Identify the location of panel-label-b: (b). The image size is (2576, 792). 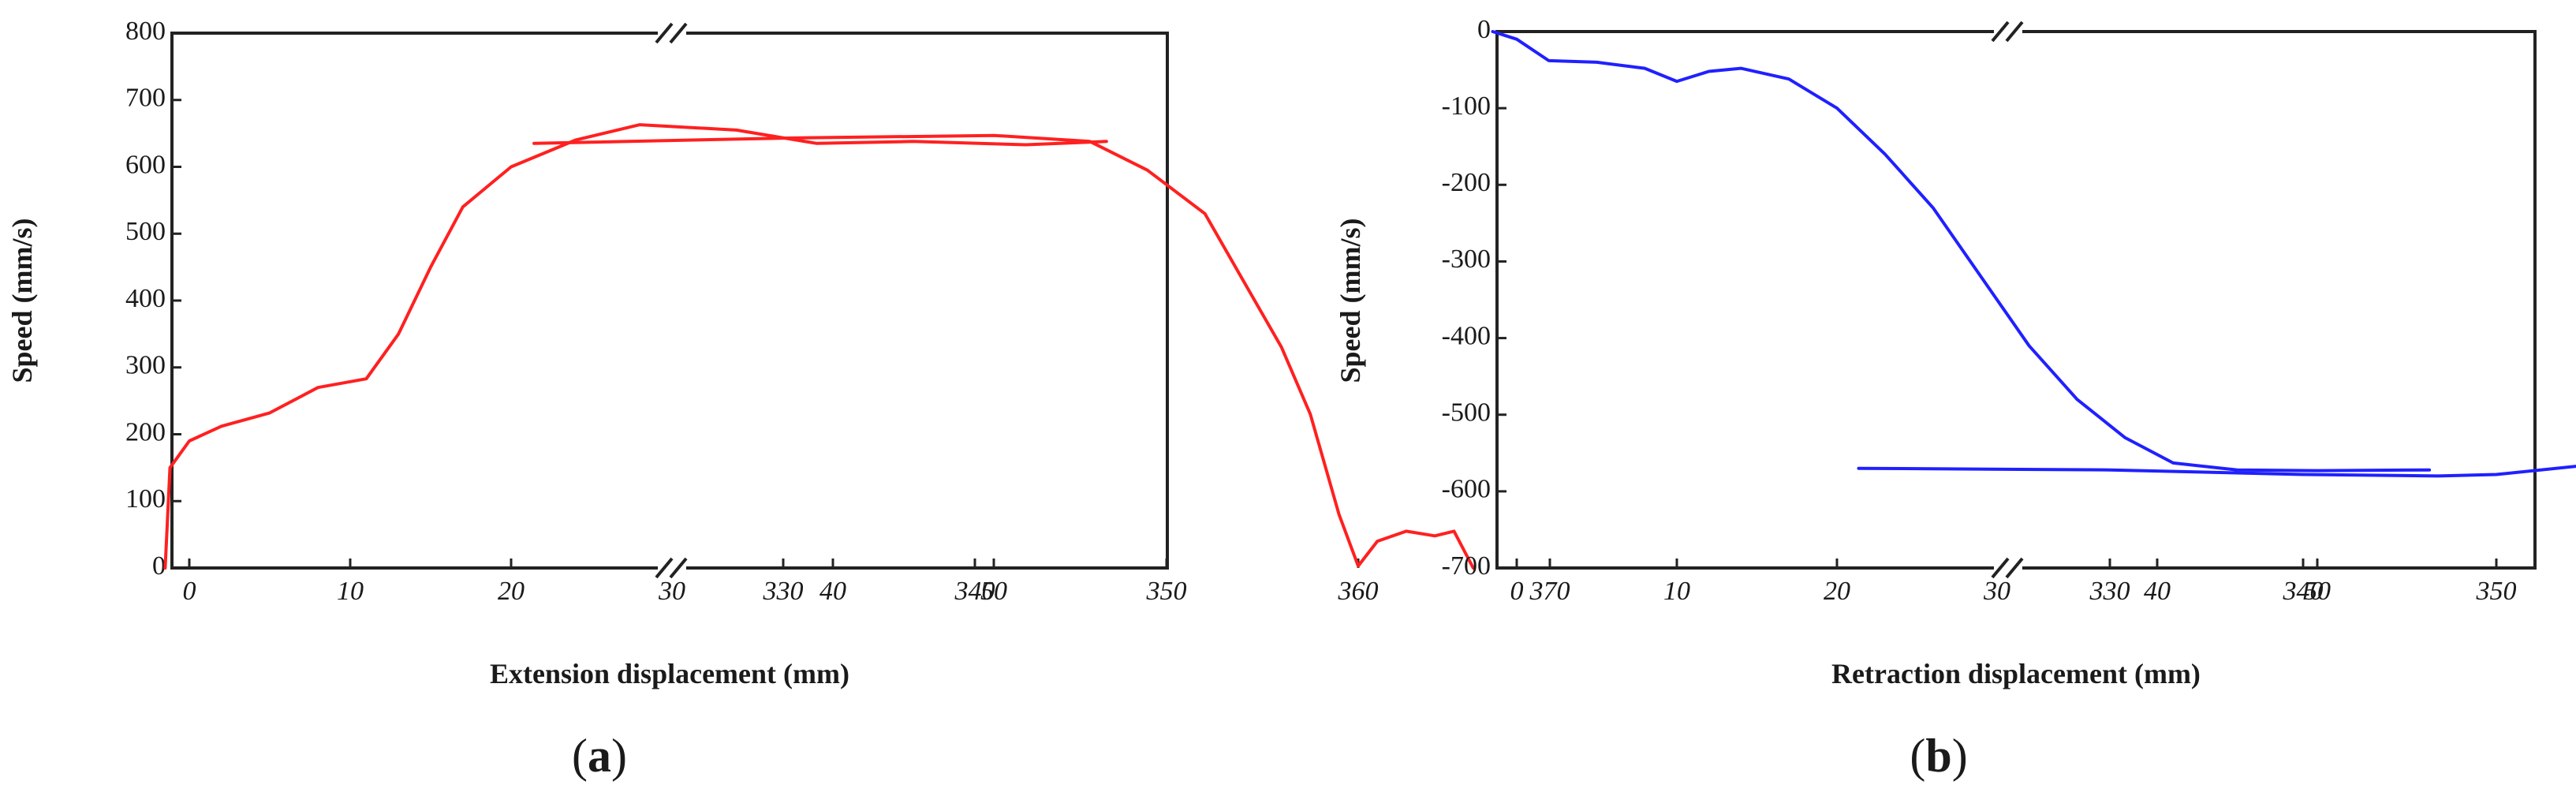
(1938, 756).